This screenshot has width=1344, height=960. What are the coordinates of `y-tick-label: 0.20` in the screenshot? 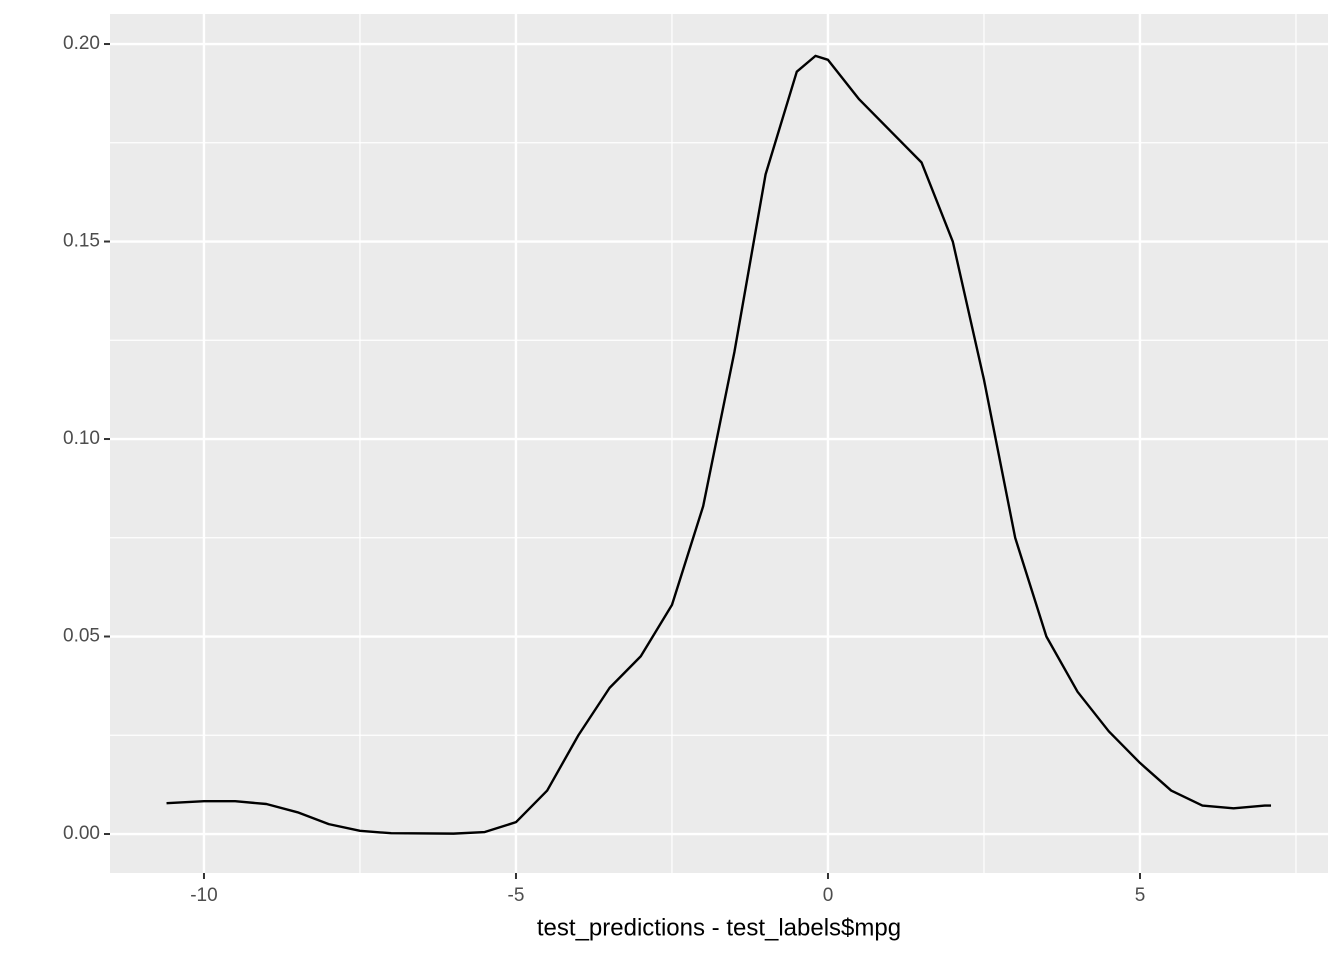 It's located at (81, 43).